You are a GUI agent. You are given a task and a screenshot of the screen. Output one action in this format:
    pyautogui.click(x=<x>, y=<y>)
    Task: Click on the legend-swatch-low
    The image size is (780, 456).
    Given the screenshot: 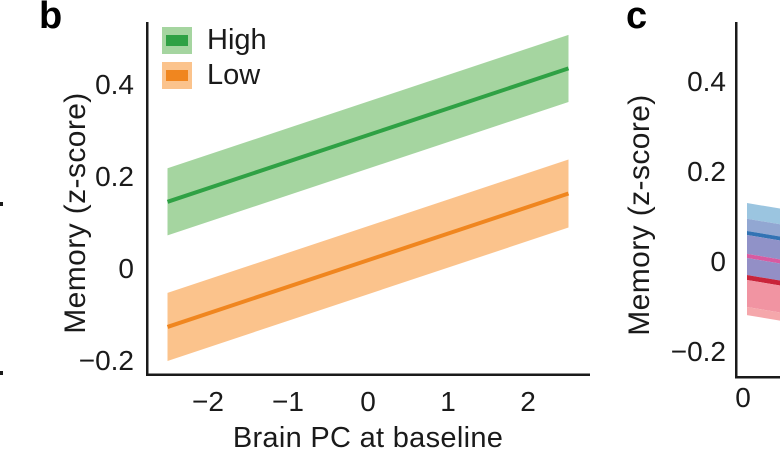 What is the action you would take?
    pyautogui.click(x=177, y=75)
    